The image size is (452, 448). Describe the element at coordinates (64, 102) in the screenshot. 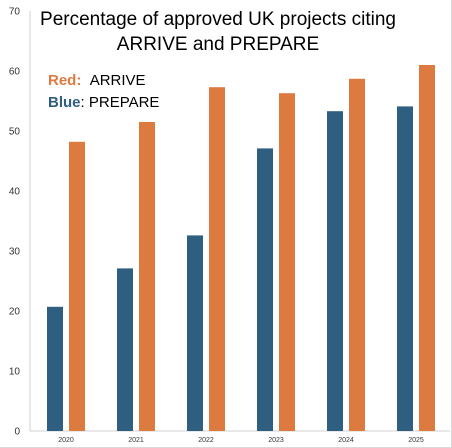

I see `legend-blue-key: Blue` at that location.